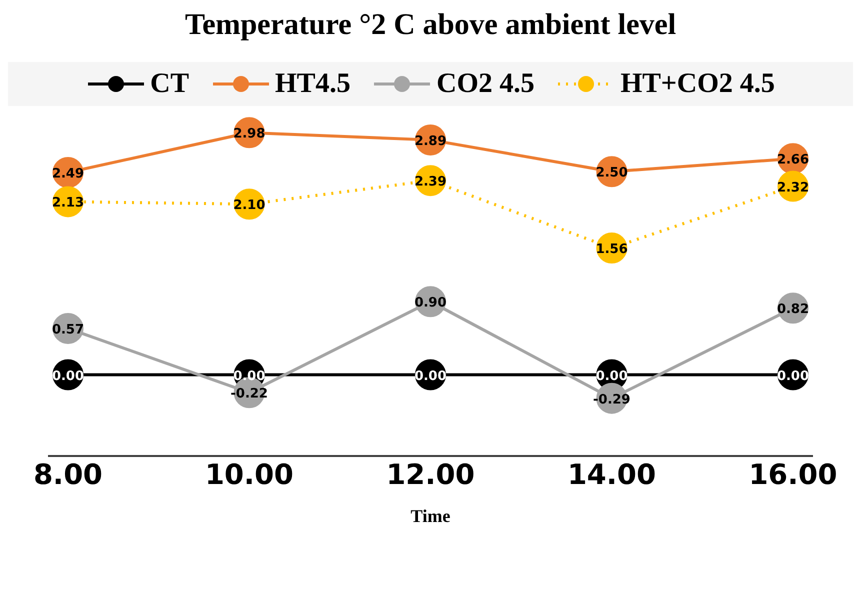 This screenshot has height=594, width=861. What do you see at coordinates (68, 174) in the screenshot?
I see `data-label: 2.49` at bounding box center [68, 174].